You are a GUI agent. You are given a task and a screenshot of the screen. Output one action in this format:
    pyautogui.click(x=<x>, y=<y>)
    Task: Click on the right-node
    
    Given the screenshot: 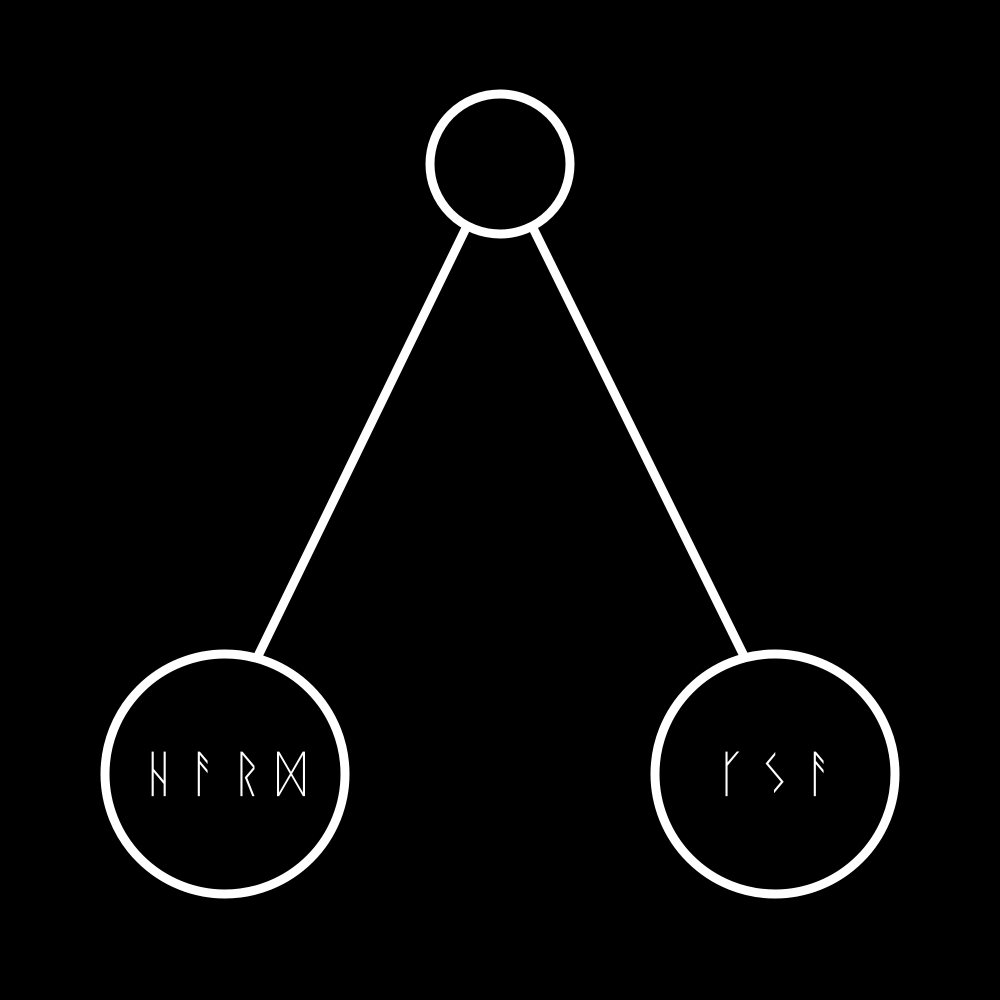 What is the action you would take?
    pyautogui.click(x=775, y=774)
    